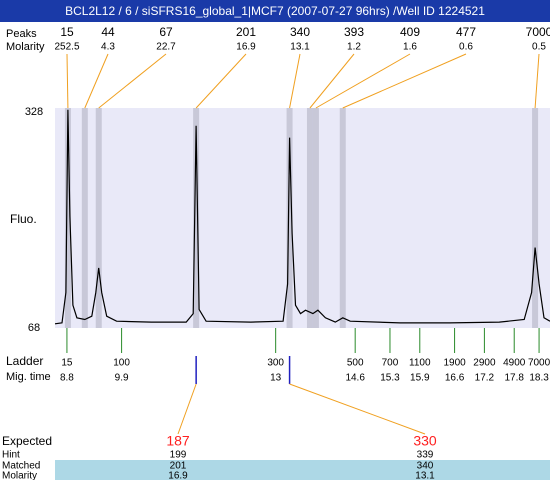 Image resolution: width=550 pixels, height=480 pixels. Describe the element at coordinates (539, 363) in the screenshot. I see `ladder-size: 7000` at that location.